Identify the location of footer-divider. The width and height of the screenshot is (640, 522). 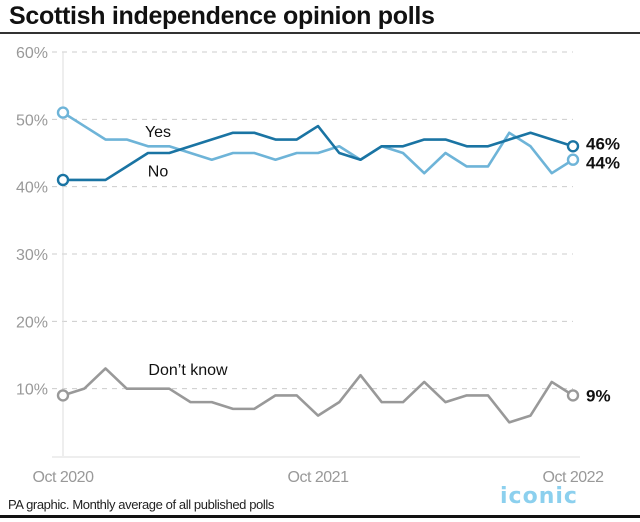
(320, 516).